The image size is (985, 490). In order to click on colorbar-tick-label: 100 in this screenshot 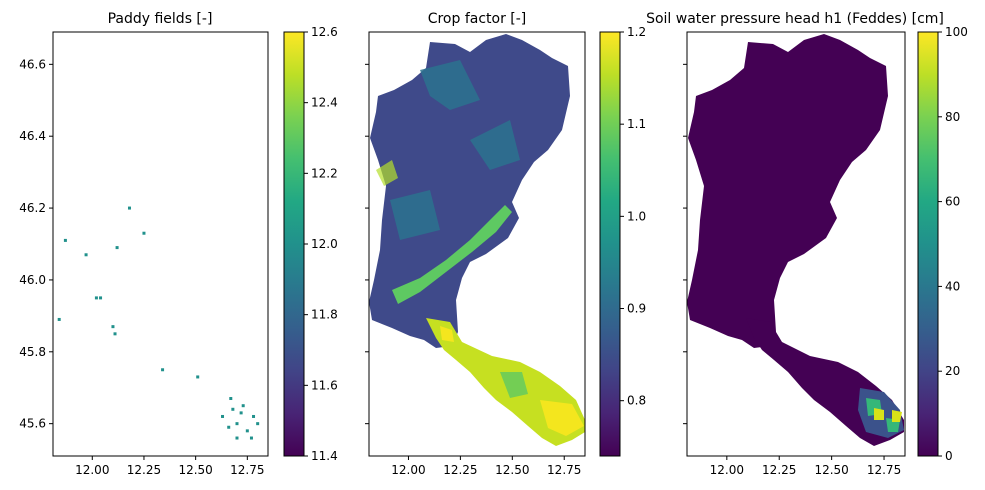, I will do `click(956, 32)`.